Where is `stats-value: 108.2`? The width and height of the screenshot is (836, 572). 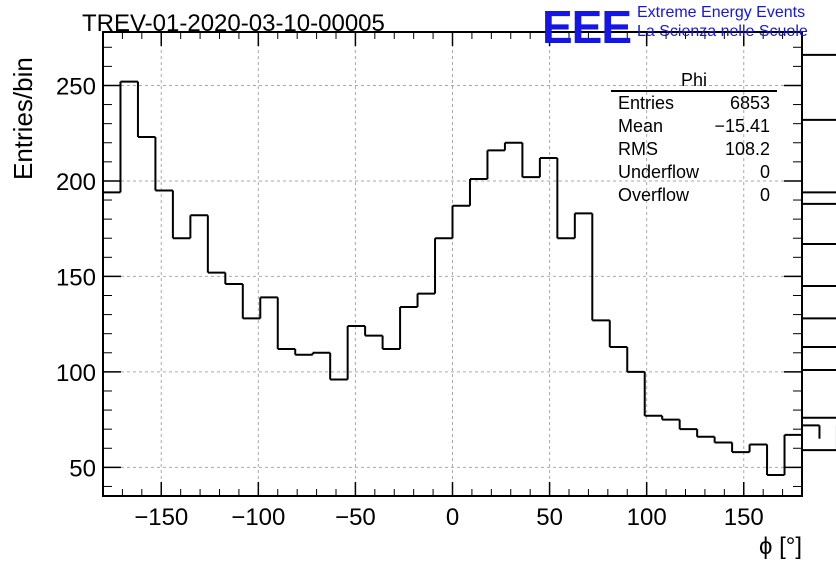 stats-value: 108.2 is located at coordinates (747, 149).